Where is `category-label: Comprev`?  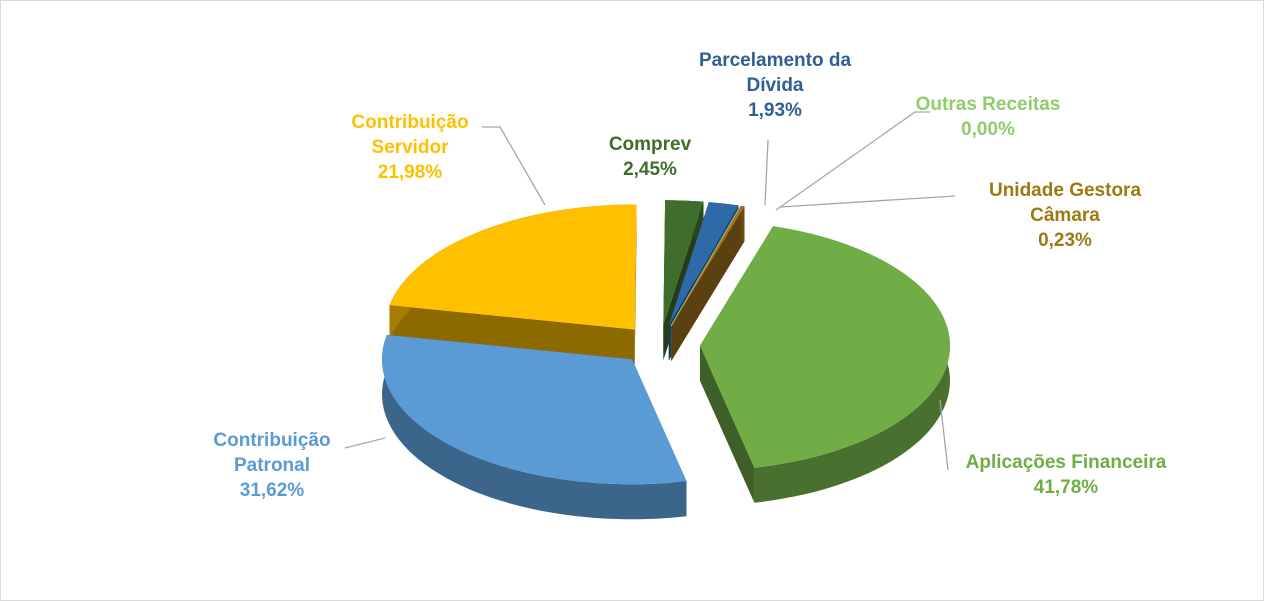
category-label: Comprev is located at coordinates (650, 144).